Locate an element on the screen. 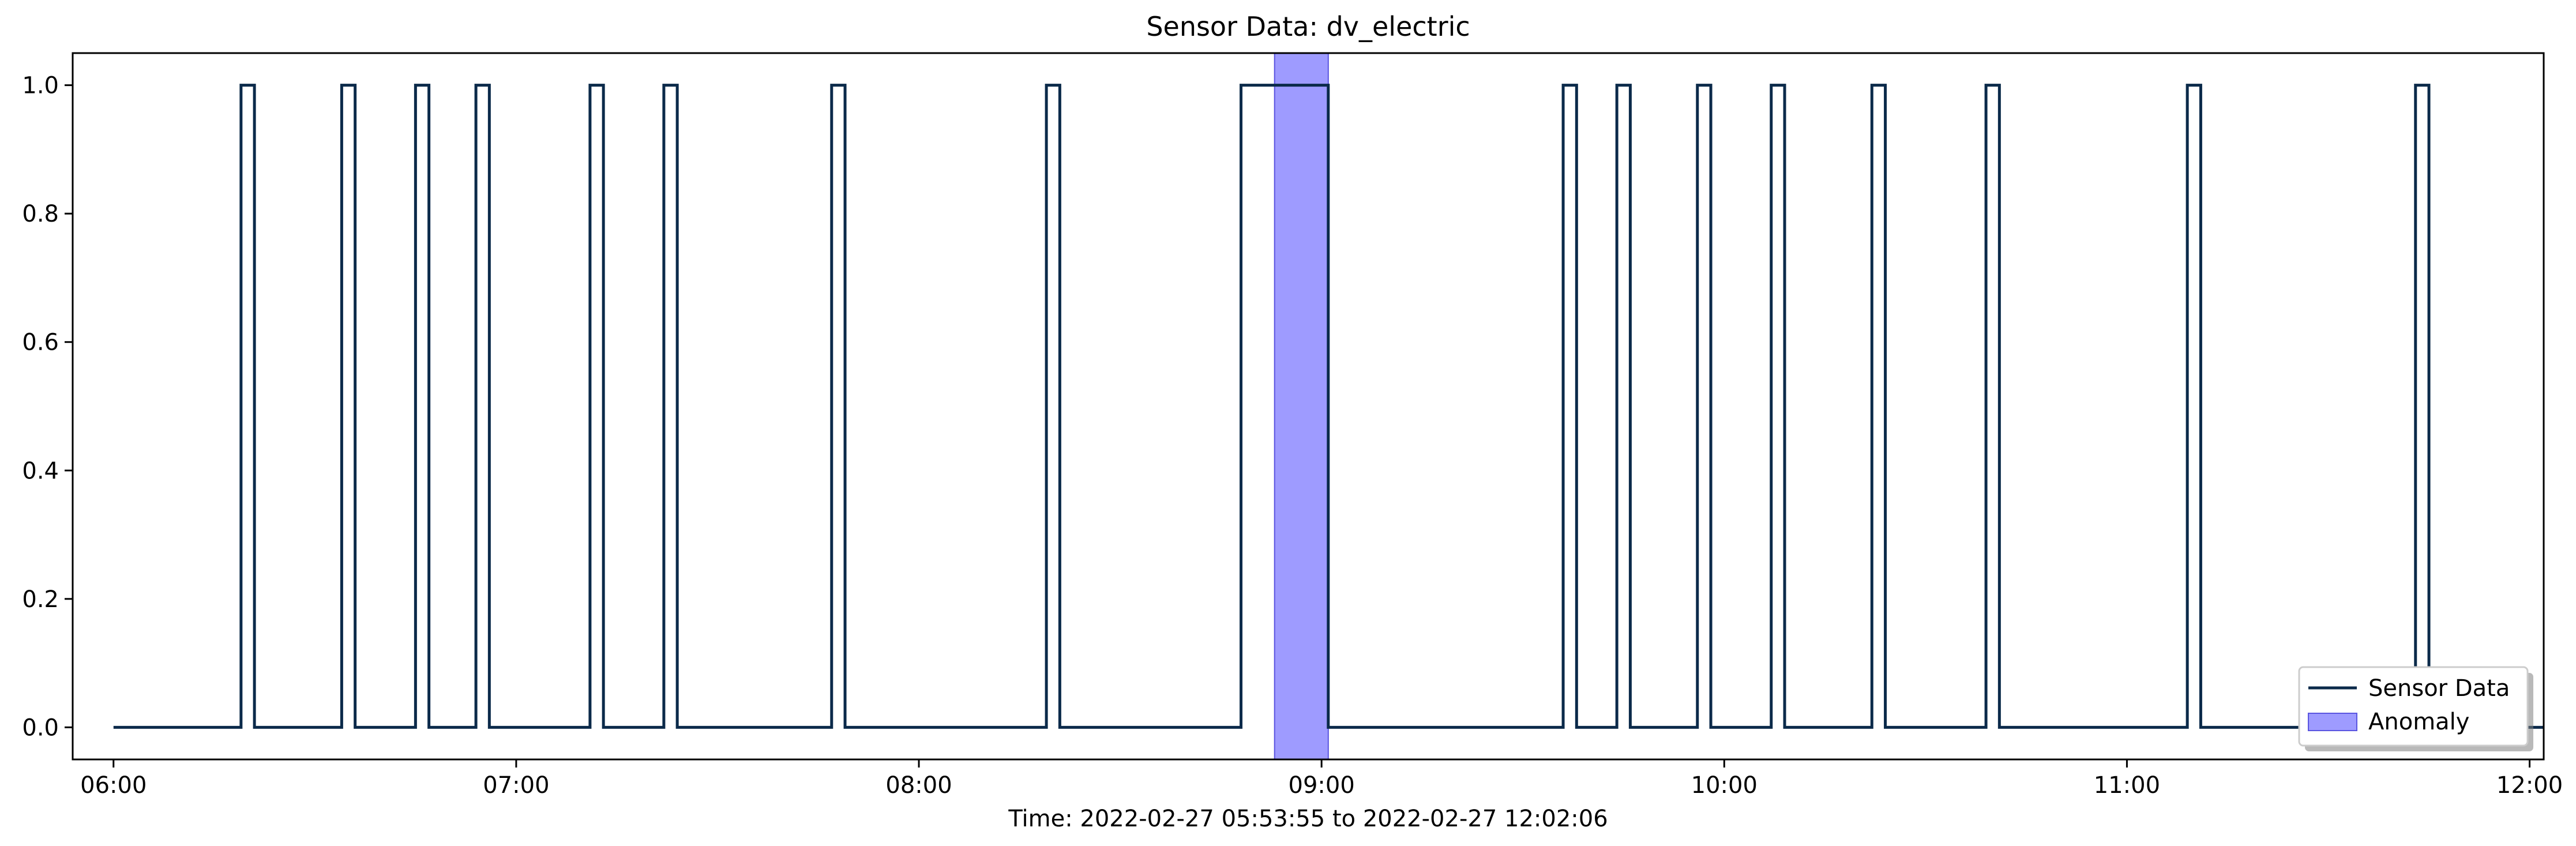  x-axis: 06:00 07:00 08:00 09:00 10:00 11:00 12:00 is located at coordinates (1321, 779).